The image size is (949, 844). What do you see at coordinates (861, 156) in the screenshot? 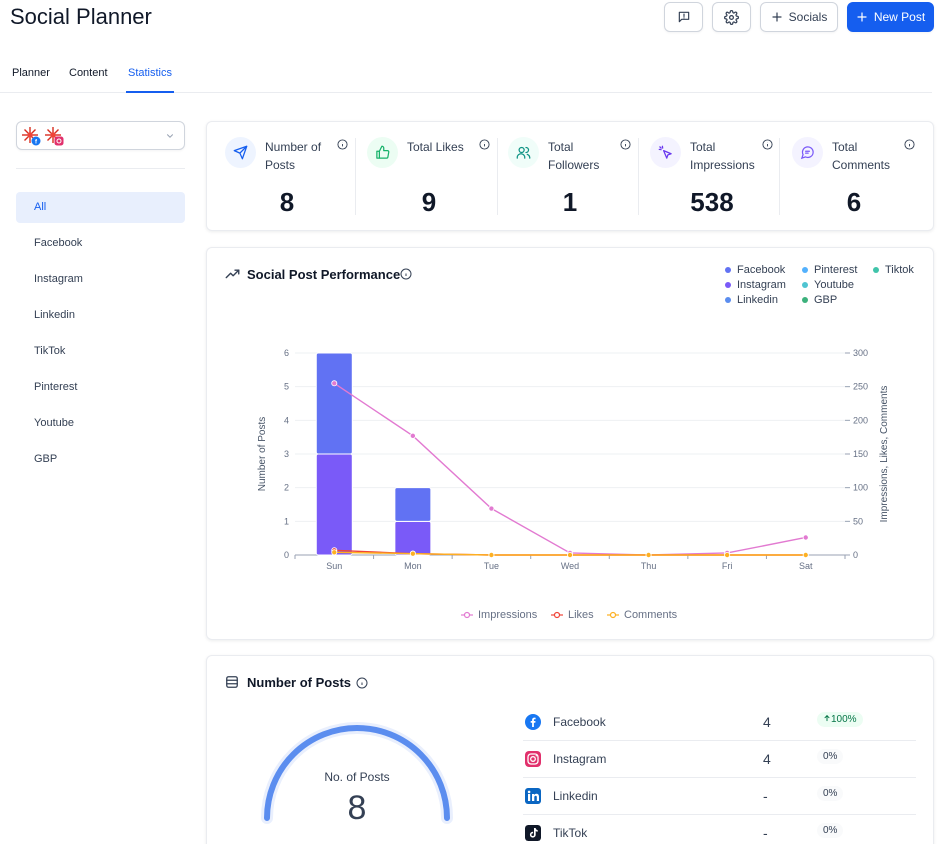
I see `stat-label: Total Comments` at bounding box center [861, 156].